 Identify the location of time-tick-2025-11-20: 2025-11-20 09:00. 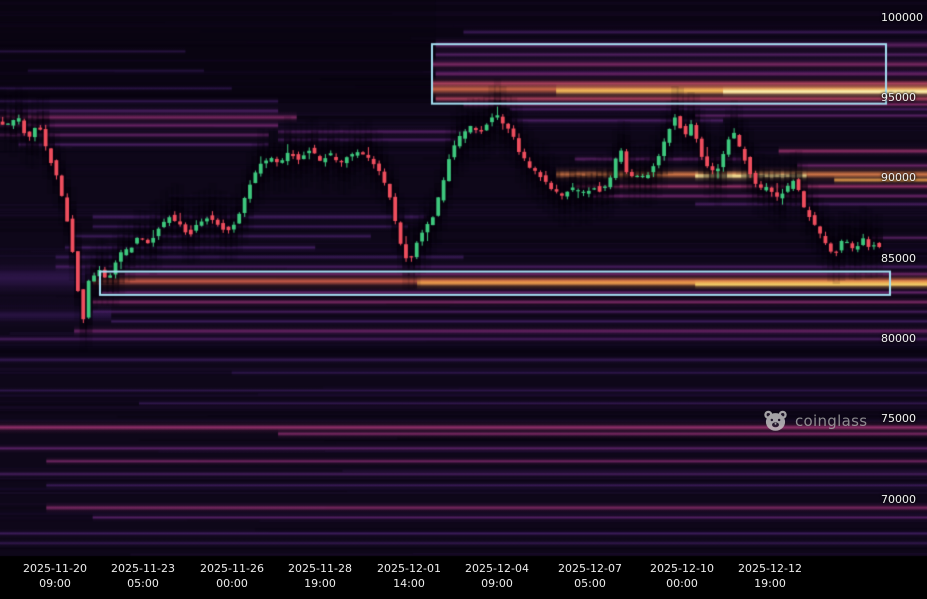
(55, 576).